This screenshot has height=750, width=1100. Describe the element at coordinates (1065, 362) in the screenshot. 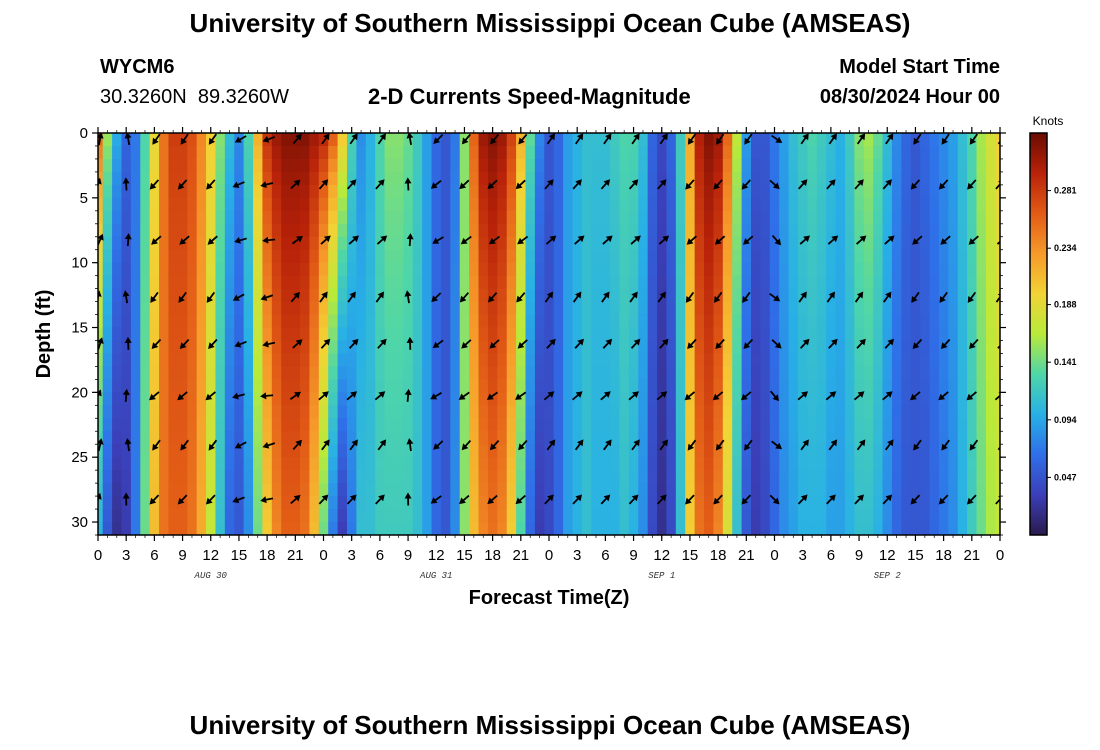

I see `colorbar-tick-label: 0.141` at that location.